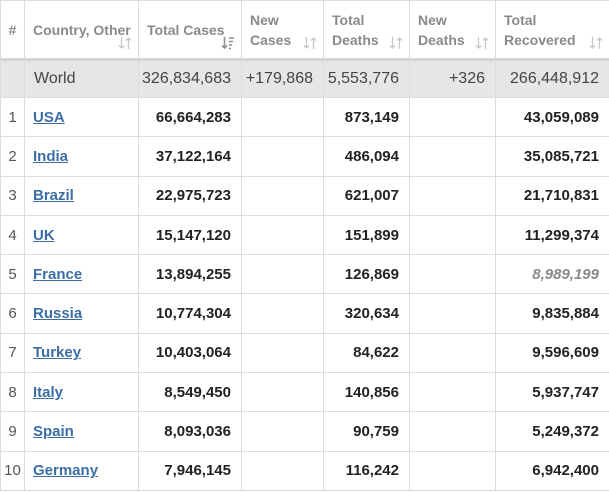 This screenshot has height=492, width=609. What do you see at coordinates (190, 156) in the screenshot?
I see `total-cases-cell: 37,122,164` at bounding box center [190, 156].